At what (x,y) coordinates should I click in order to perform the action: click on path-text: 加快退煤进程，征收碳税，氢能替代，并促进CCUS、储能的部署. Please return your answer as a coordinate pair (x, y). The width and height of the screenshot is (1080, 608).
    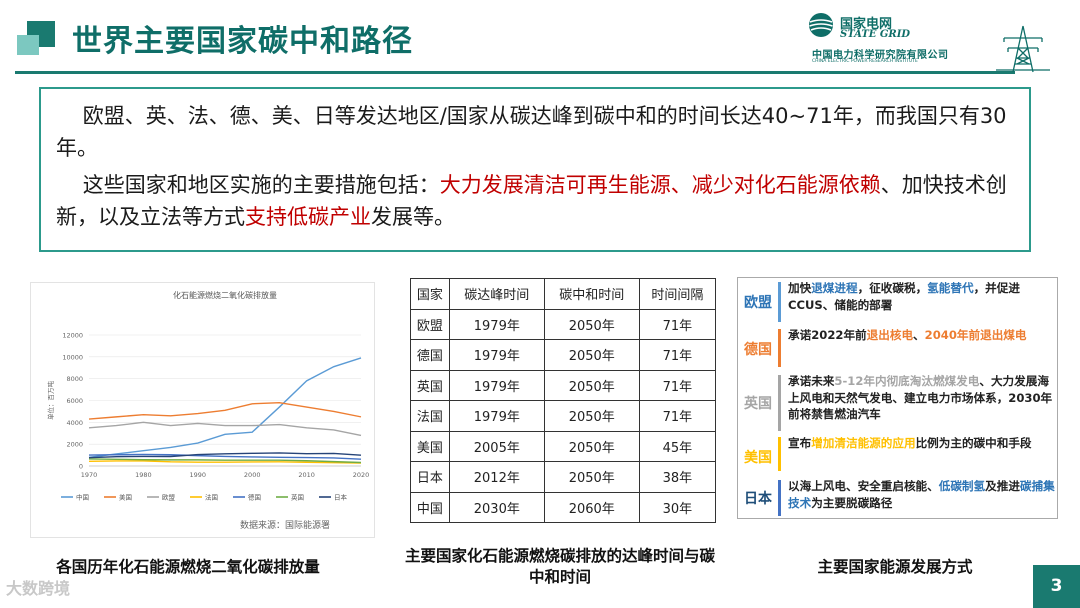
    Looking at the image, I should click on (904, 296).